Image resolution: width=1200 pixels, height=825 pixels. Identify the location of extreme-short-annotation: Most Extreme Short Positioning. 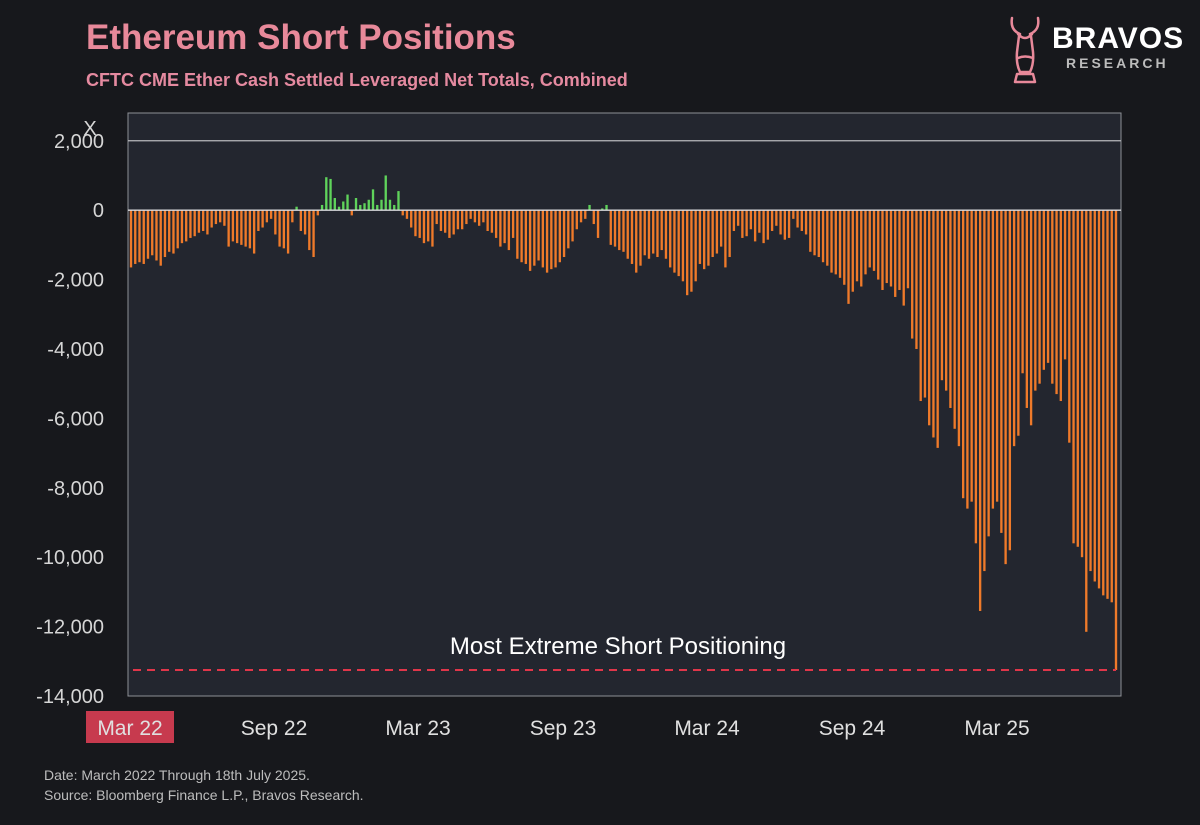
(618, 646).